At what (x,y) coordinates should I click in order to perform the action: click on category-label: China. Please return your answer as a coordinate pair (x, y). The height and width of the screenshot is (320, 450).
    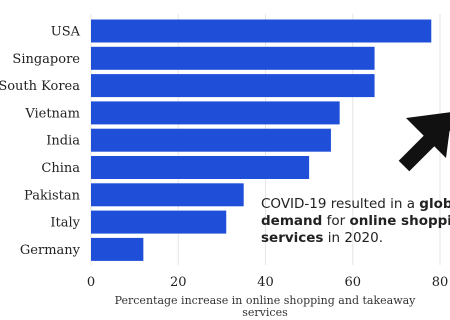
    Looking at the image, I should click on (60, 168).